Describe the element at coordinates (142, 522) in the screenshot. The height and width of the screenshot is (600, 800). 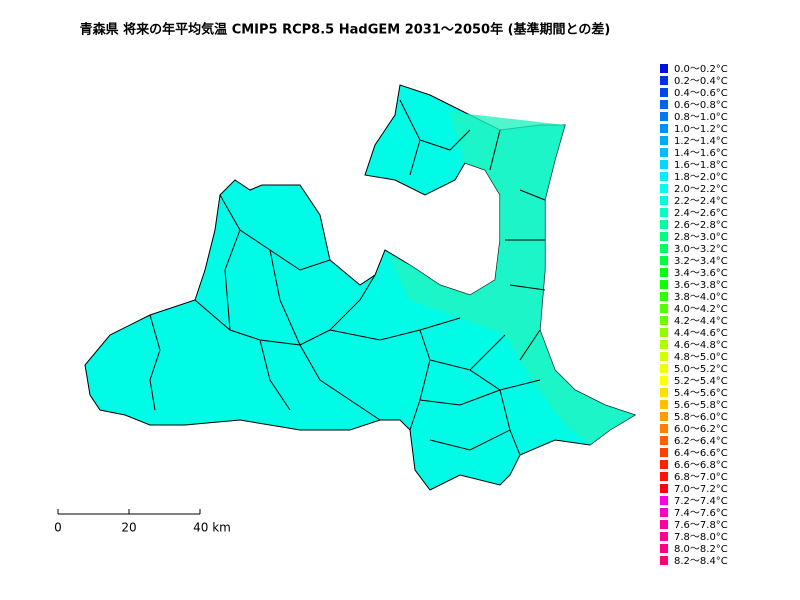
I see `scale-bar: 0 20 40 km` at that location.